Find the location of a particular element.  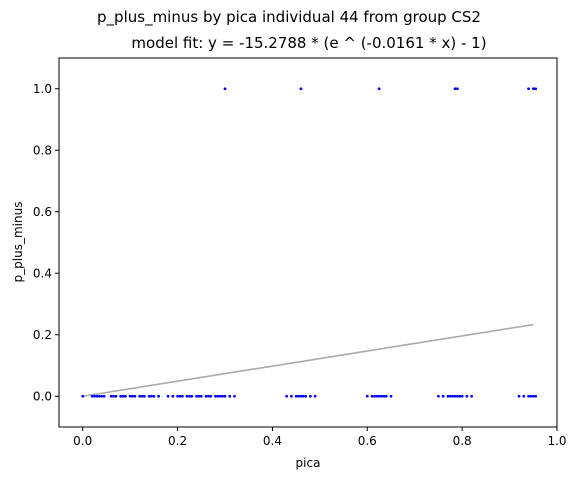

x-tick-label: 0.8 is located at coordinates (462, 441).